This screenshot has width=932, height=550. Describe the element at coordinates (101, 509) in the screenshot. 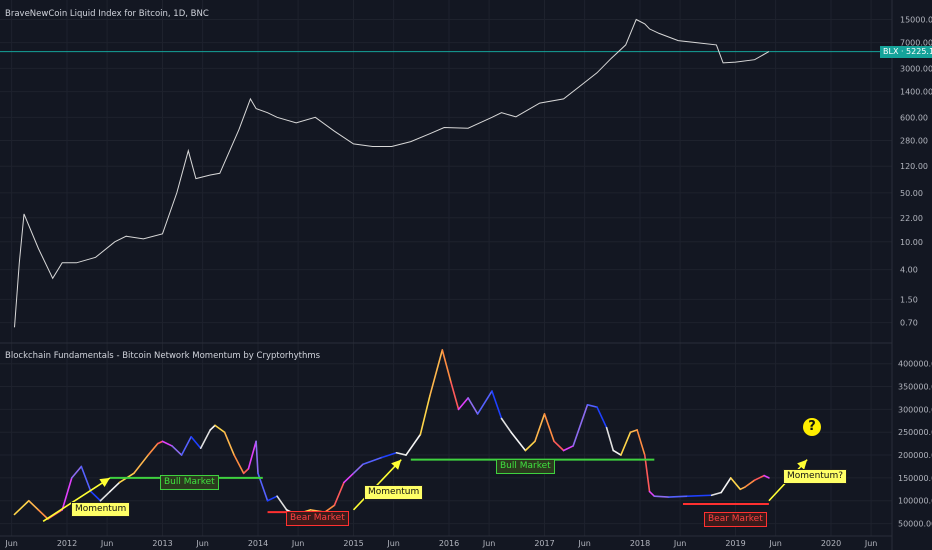

I see `momentum-label-1: Momentum` at that location.